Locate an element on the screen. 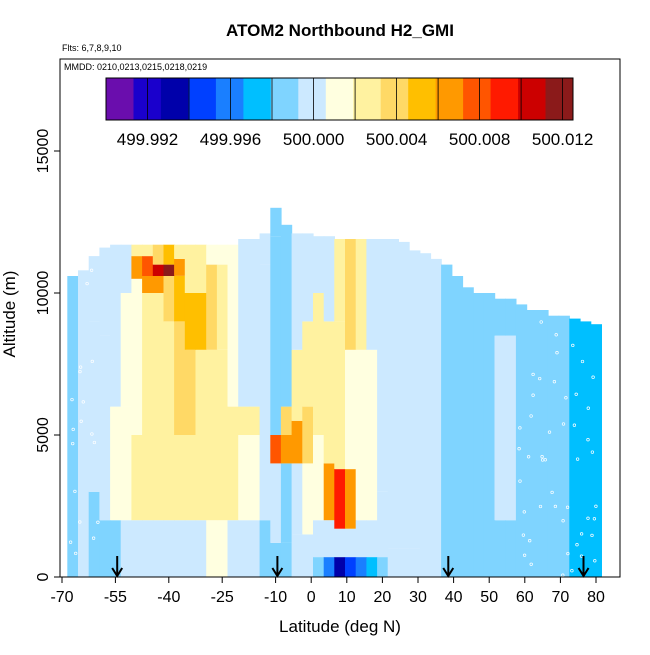 The height and width of the screenshot is (655, 650). x-tick-label: 80 is located at coordinates (596, 597).